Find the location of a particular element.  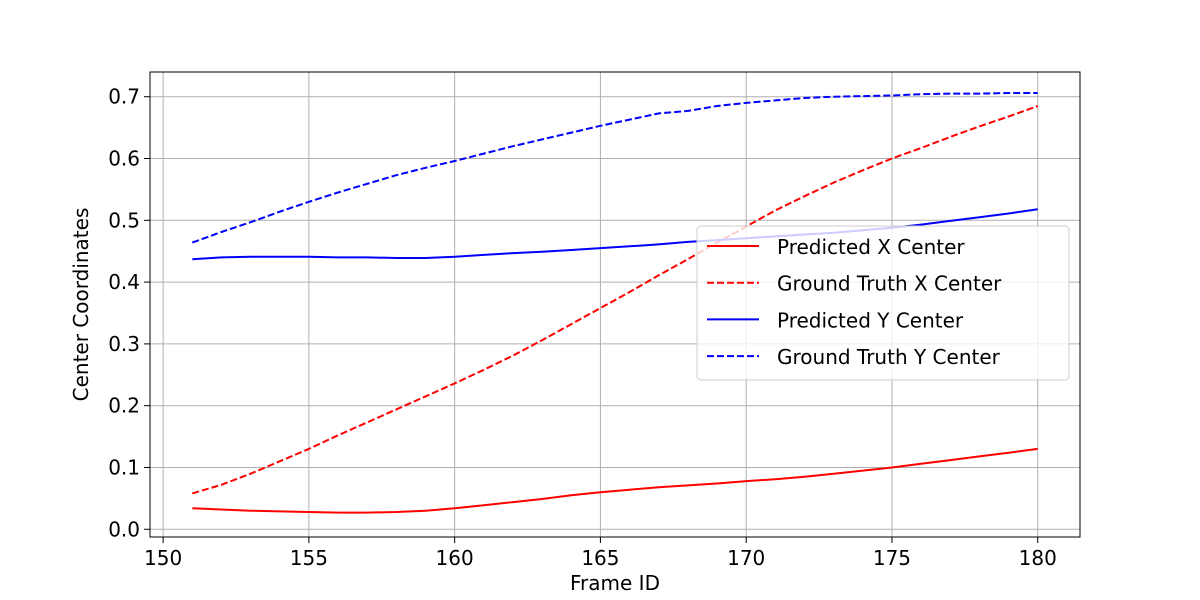

y-tick-label: 0.4 is located at coordinates (124, 282).